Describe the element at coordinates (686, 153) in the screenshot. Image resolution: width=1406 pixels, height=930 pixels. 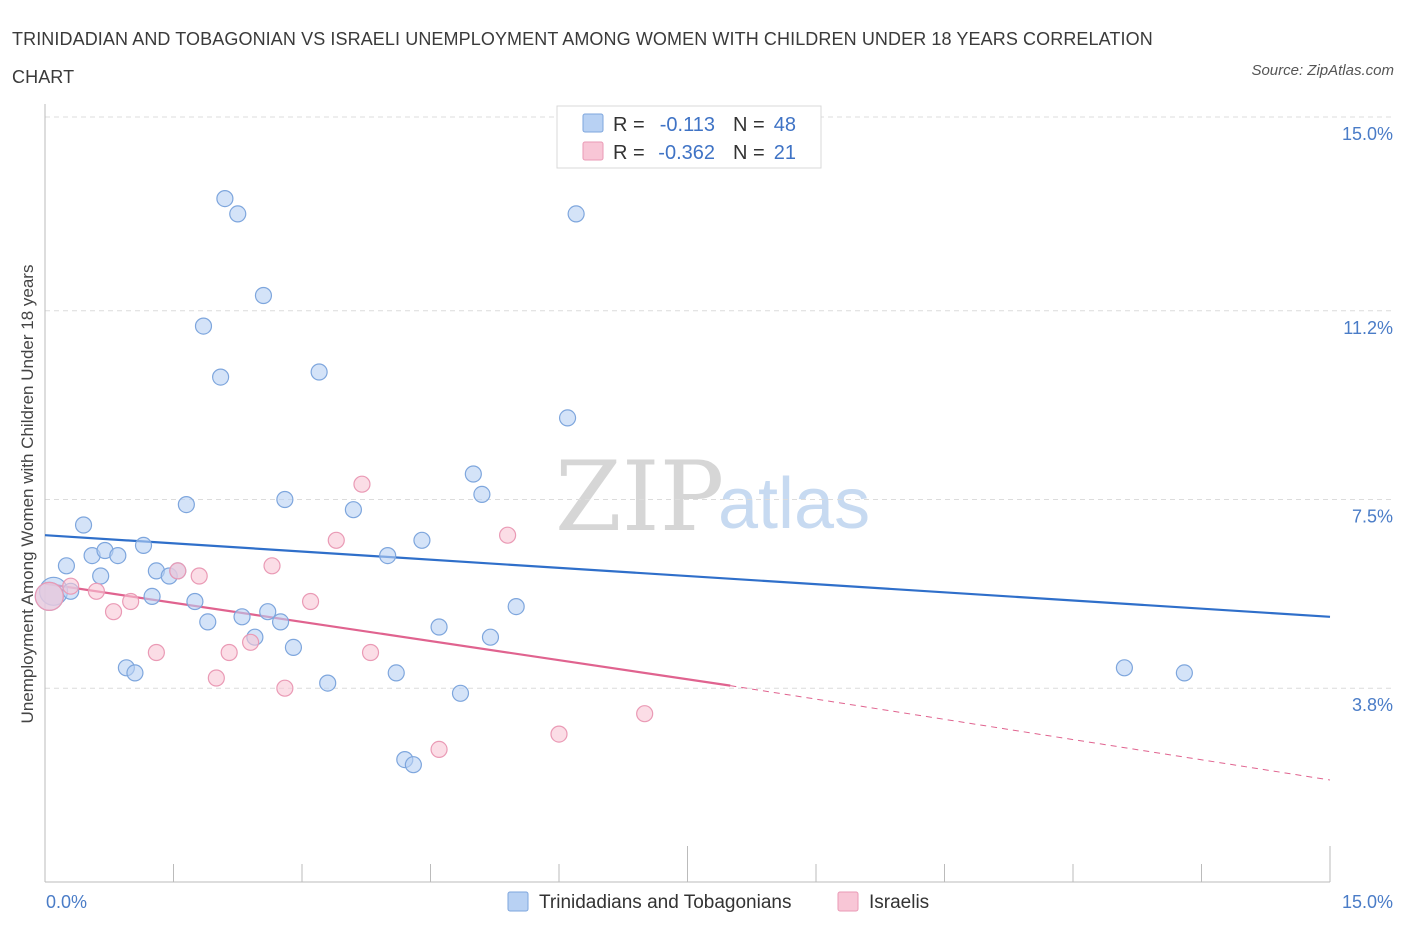
I see `legend-r-value-2: -0.362` at that location.